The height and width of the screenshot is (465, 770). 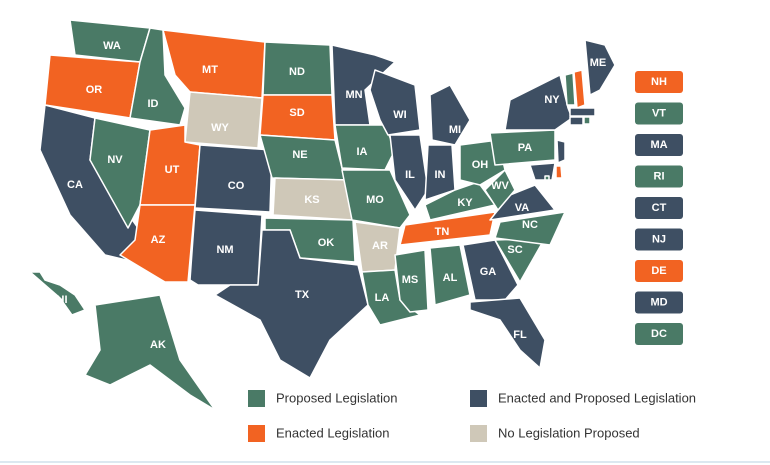 What do you see at coordinates (598, 63) in the screenshot?
I see `state-label: ME` at bounding box center [598, 63].